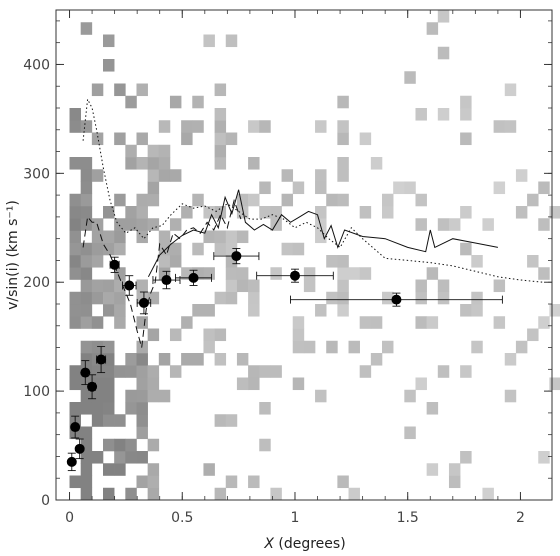  Describe the element at coordinates (143, 302) in the screenshot. I see `data-point` at that location.